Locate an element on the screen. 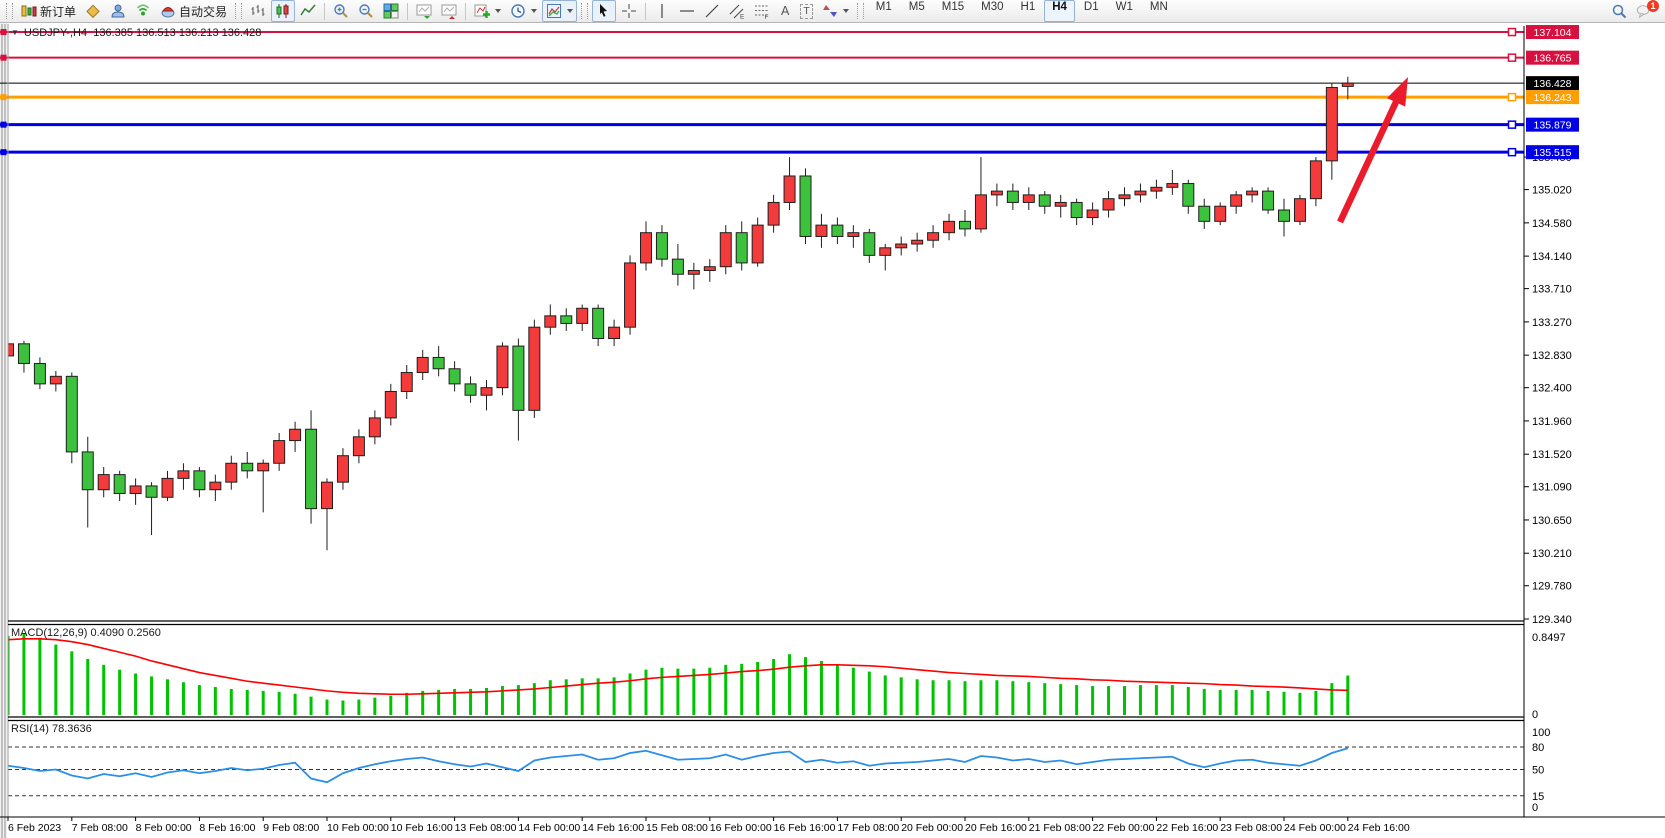  svg-text: 15 is located at coordinates (1538, 797).